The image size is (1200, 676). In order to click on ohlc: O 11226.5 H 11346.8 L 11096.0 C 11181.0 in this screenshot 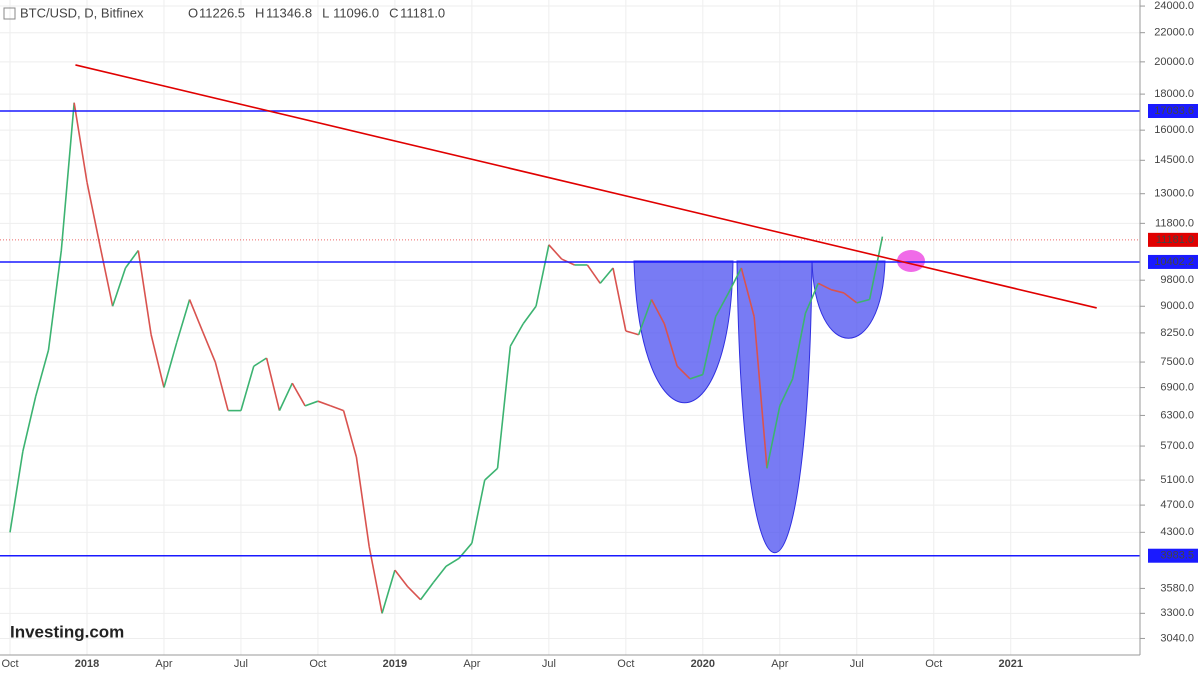, I will do `click(316, 12)`.